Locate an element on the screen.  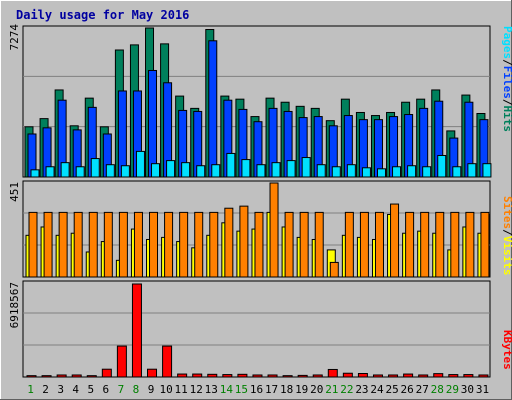
legend-sep-1: / is located at coordinates (506, 62).